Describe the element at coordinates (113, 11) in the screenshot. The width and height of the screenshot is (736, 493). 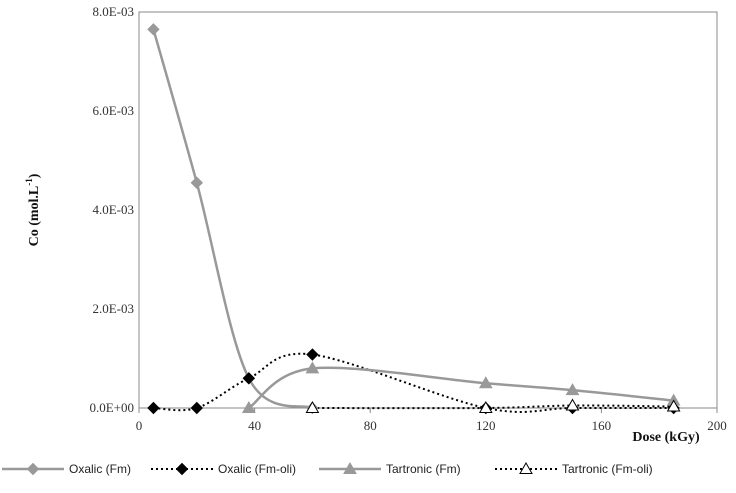
I see `y-tick-label: 8.0E-03` at that location.